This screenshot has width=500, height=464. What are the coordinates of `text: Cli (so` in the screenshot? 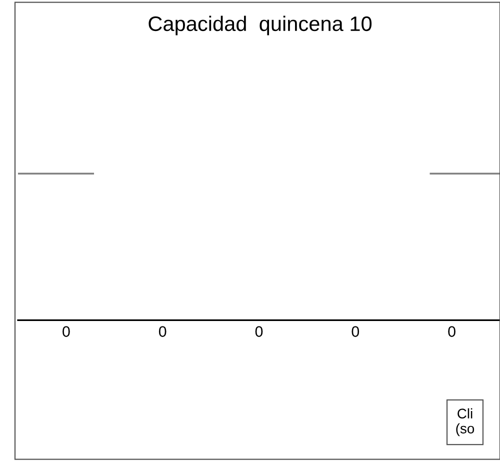 It's located at (465, 422).